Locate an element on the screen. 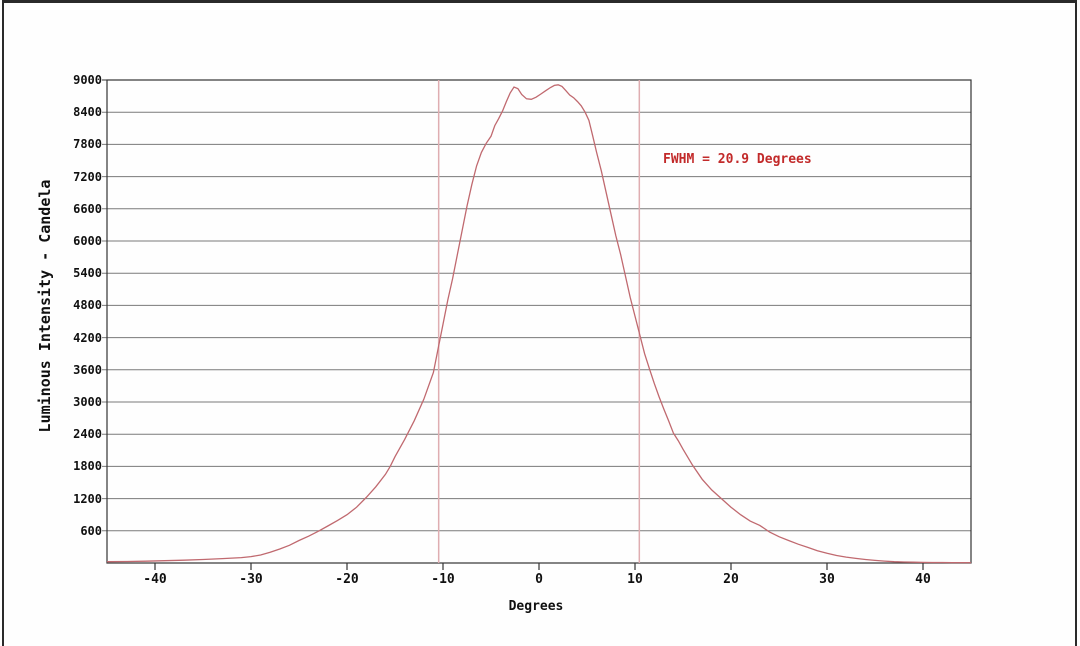  x-tick-label--10: -10 is located at coordinates (443, 579).